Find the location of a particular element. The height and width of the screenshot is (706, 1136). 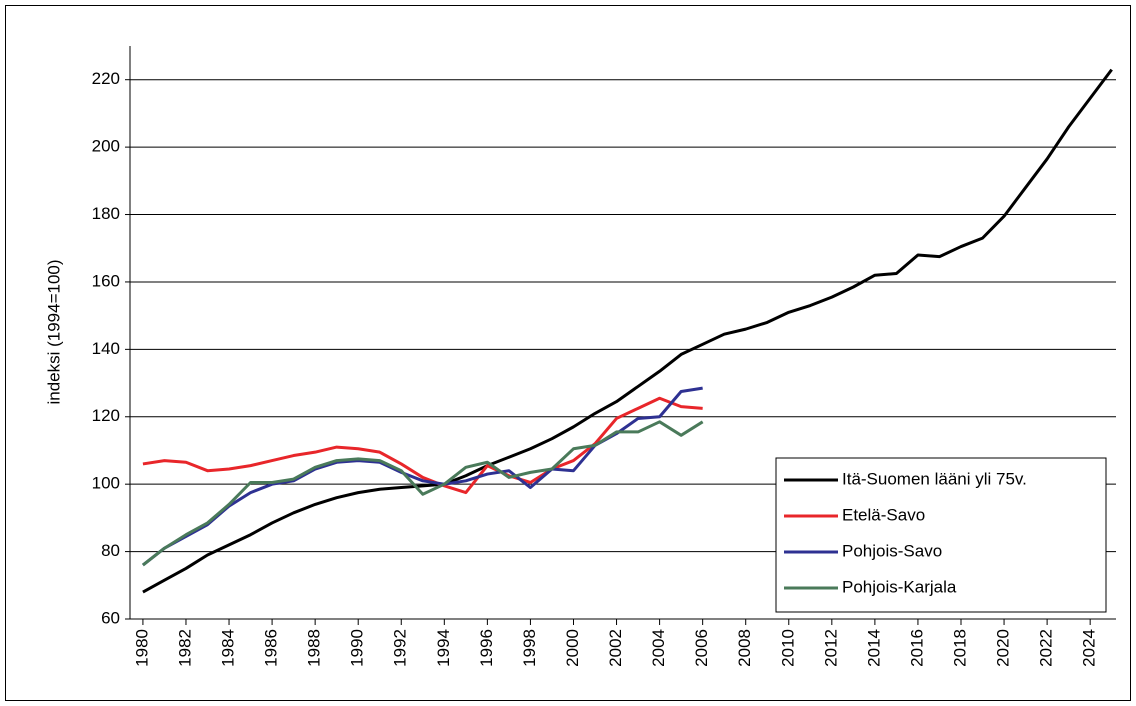

x-tick-label: 2004 is located at coordinates (658, 648).